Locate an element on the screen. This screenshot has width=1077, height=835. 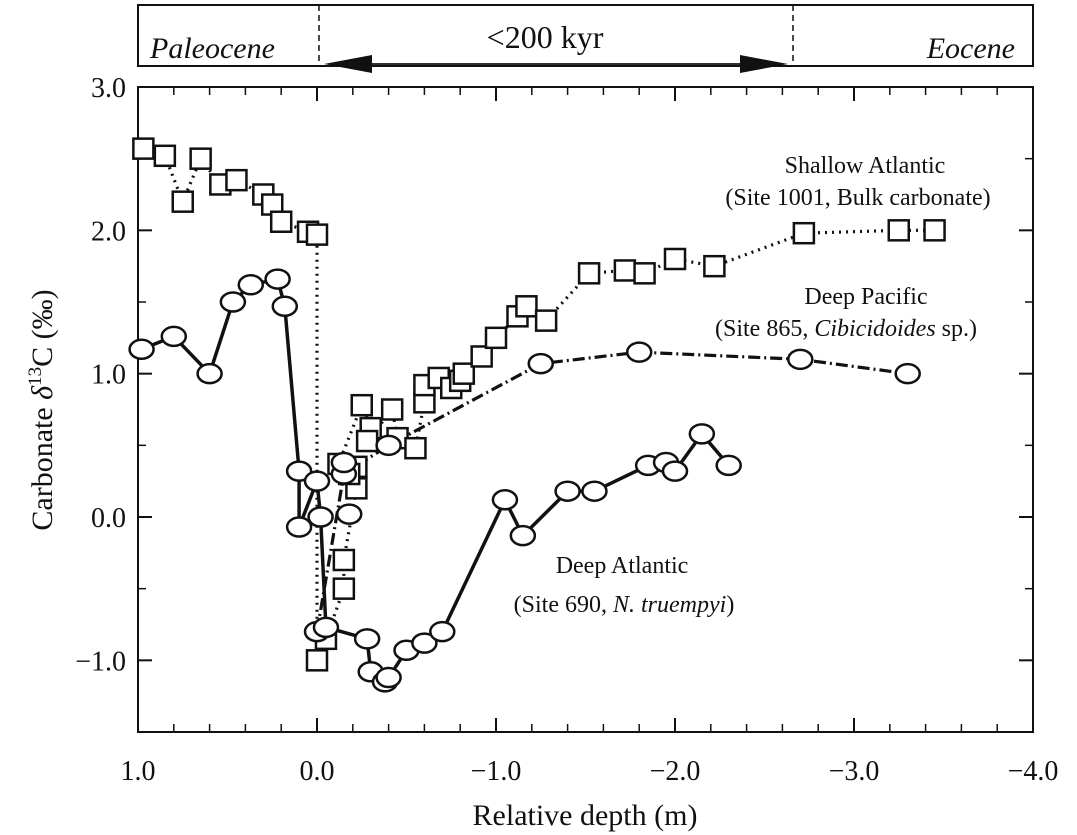
deep-pacific-label-italic: Cibicidoides is located at coordinates (874, 329).